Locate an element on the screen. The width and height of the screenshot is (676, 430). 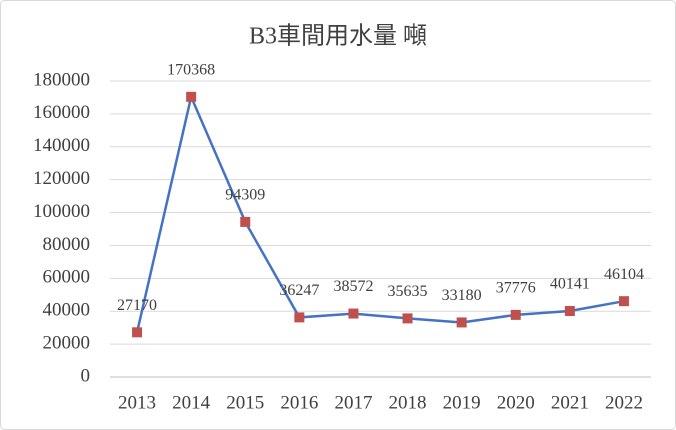
y-tick-label: 120000 is located at coordinates (61, 178).